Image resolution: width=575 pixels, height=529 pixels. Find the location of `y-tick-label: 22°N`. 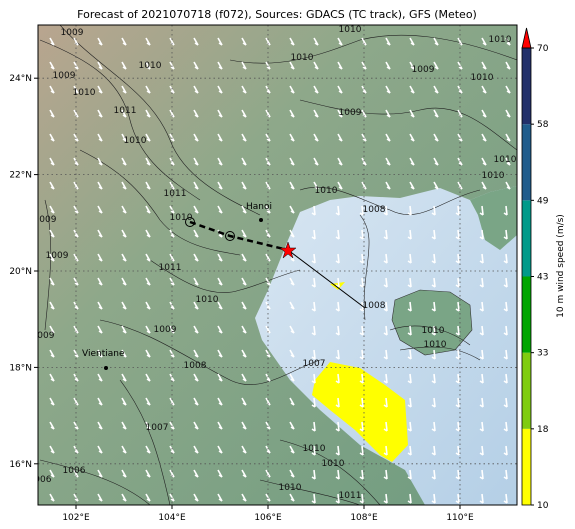

y-tick-label: 22°N is located at coordinates (20, 176).